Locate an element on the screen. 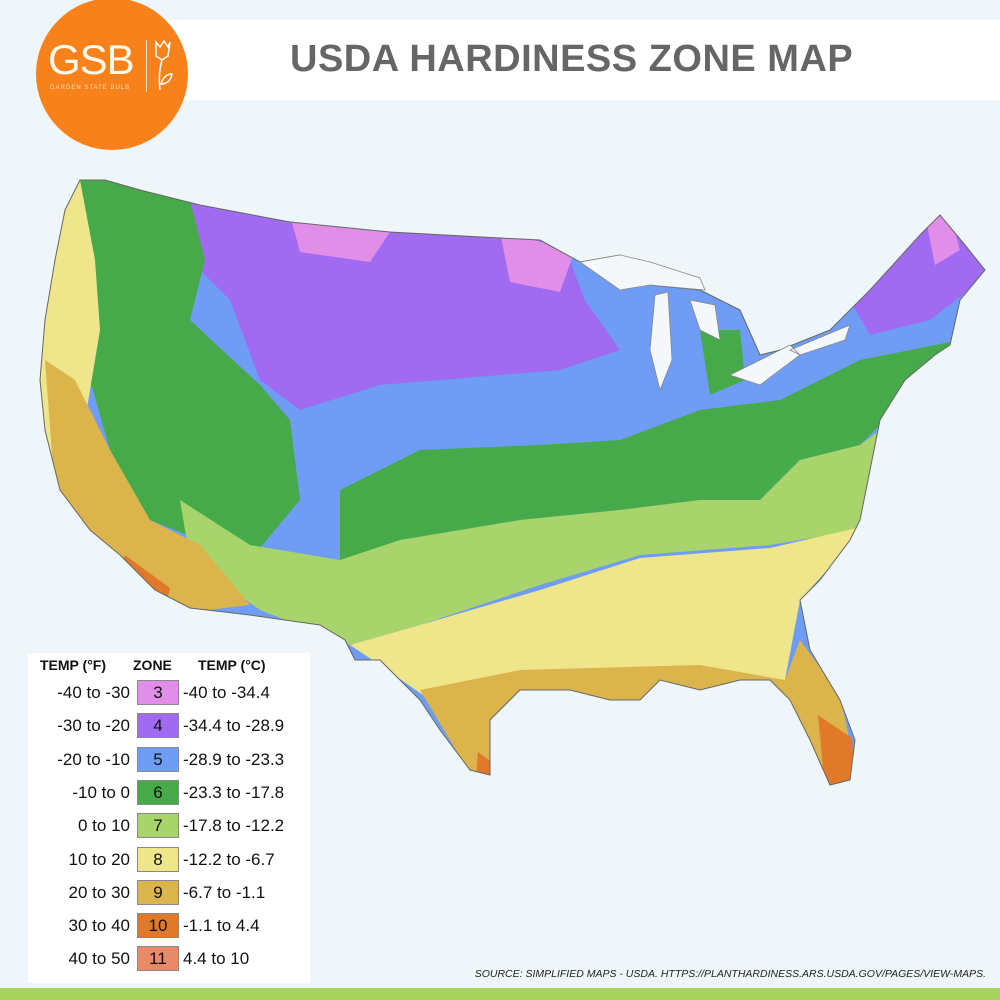 This screenshot has width=1000, height=1000. legend-temp-c: -12.2 to -6.7 is located at coordinates (229, 859).